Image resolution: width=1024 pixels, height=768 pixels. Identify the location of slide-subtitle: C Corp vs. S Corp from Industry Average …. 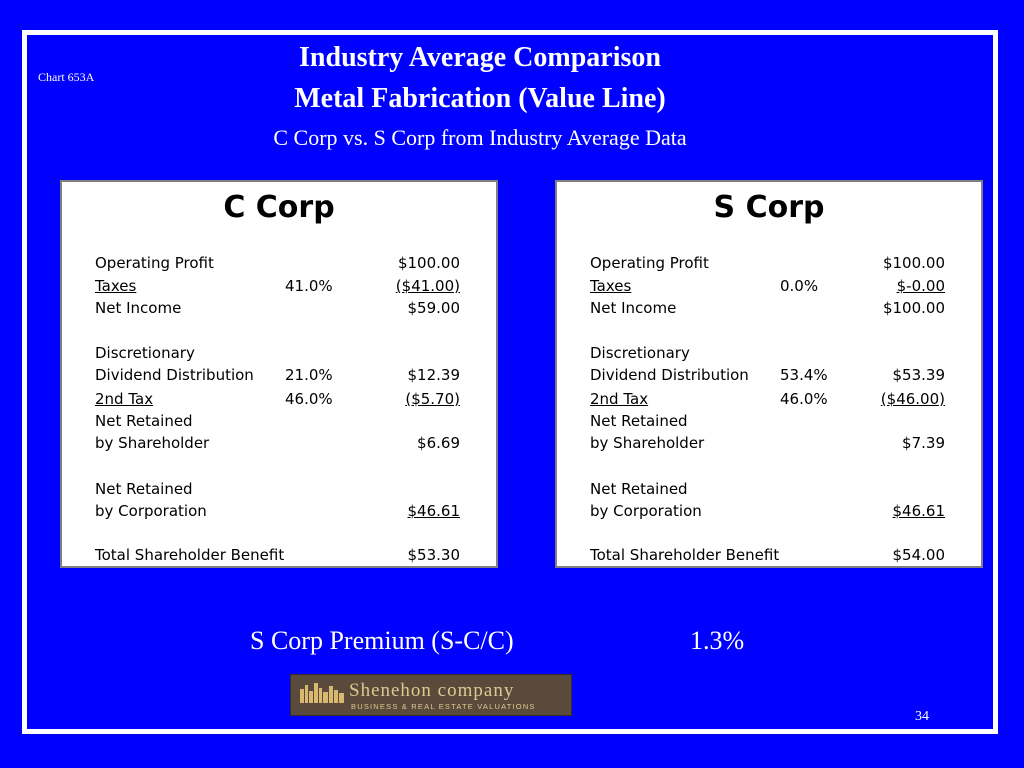
(480, 137).